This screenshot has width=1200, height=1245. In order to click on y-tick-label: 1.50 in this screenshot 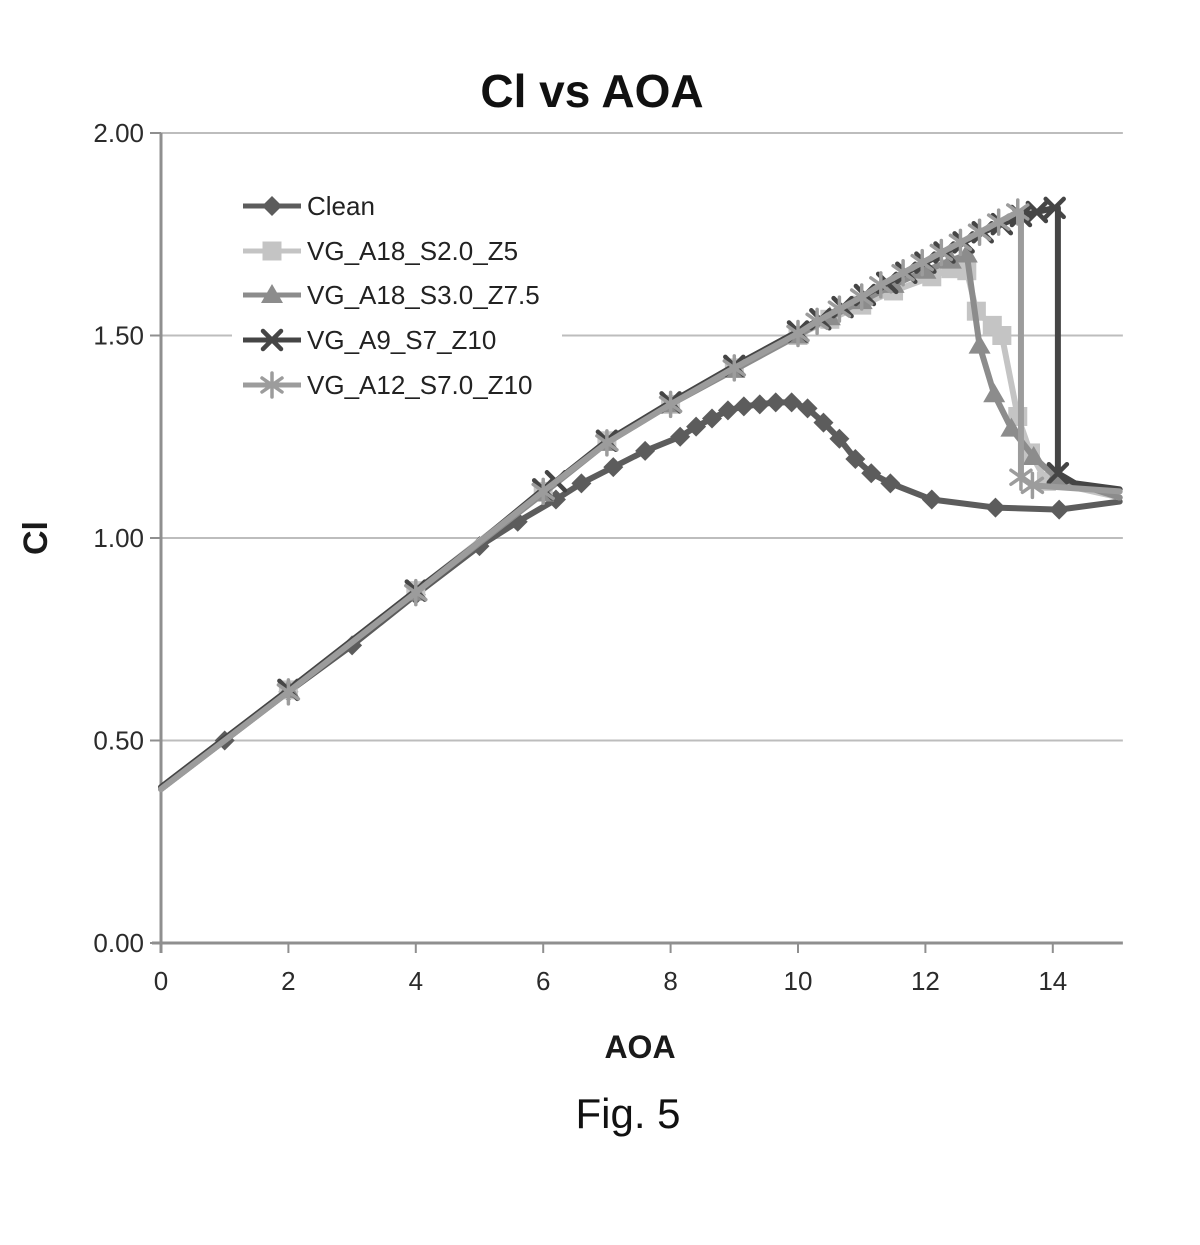, I will do `click(118, 336)`.